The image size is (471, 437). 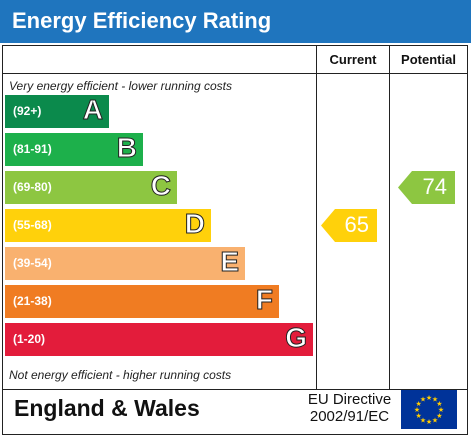 What do you see at coordinates (264, 300) in the screenshot?
I see `band-letter-f: F` at bounding box center [264, 300].